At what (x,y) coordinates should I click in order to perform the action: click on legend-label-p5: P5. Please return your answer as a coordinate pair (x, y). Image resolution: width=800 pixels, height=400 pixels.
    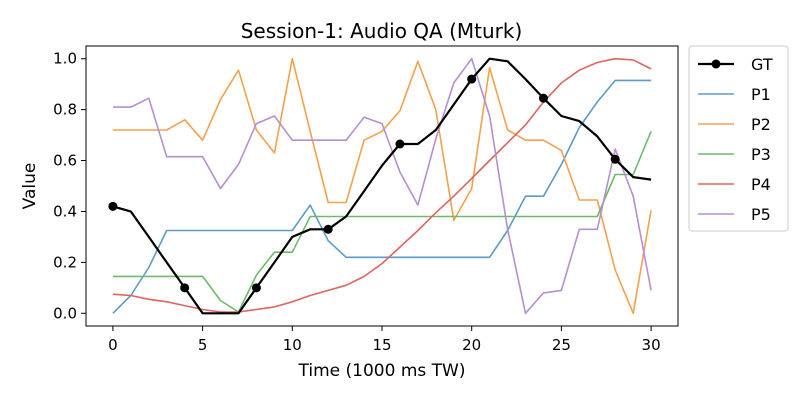
    Looking at the image, I should click on (761, 214).